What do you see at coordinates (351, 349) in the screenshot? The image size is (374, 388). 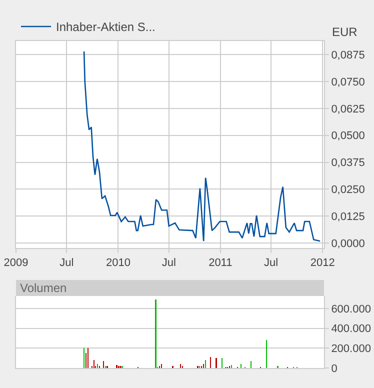 I see `y-tick-label: 200.000` at bounding box center [351, 349].